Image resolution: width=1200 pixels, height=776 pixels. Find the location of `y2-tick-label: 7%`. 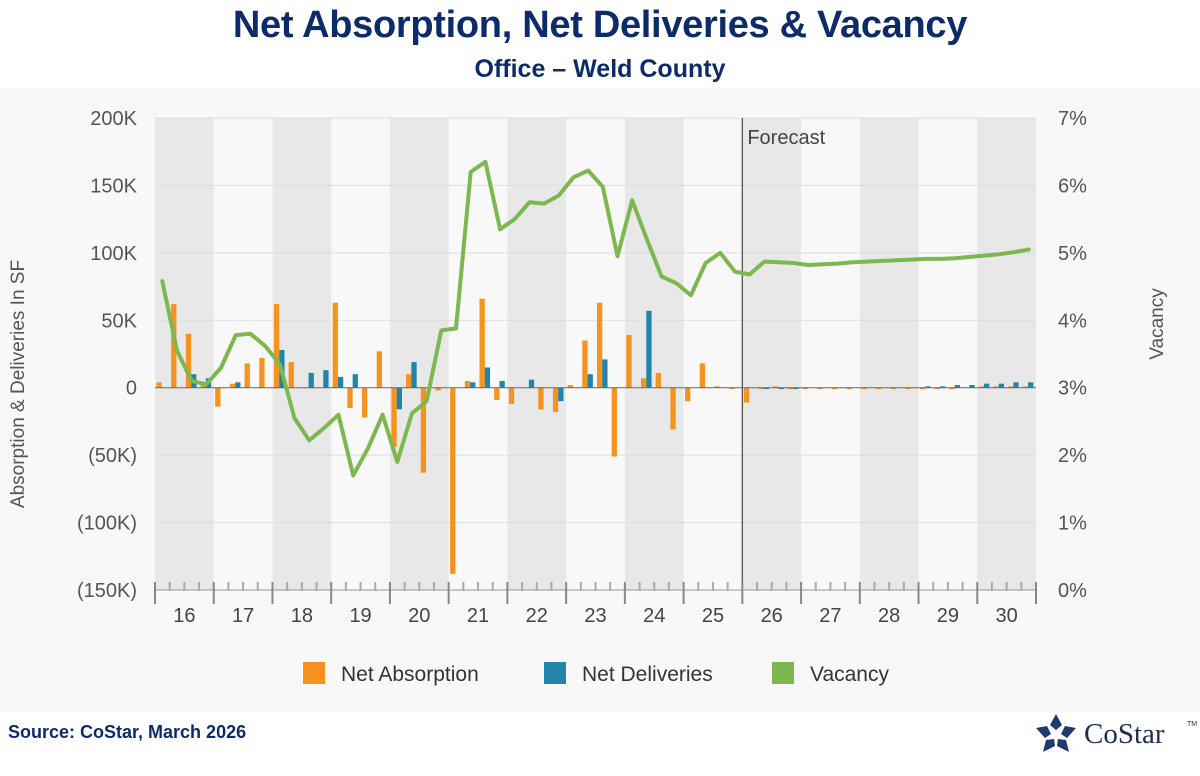

y2-tick-label: 7% is located at coordinates (1072, 119).